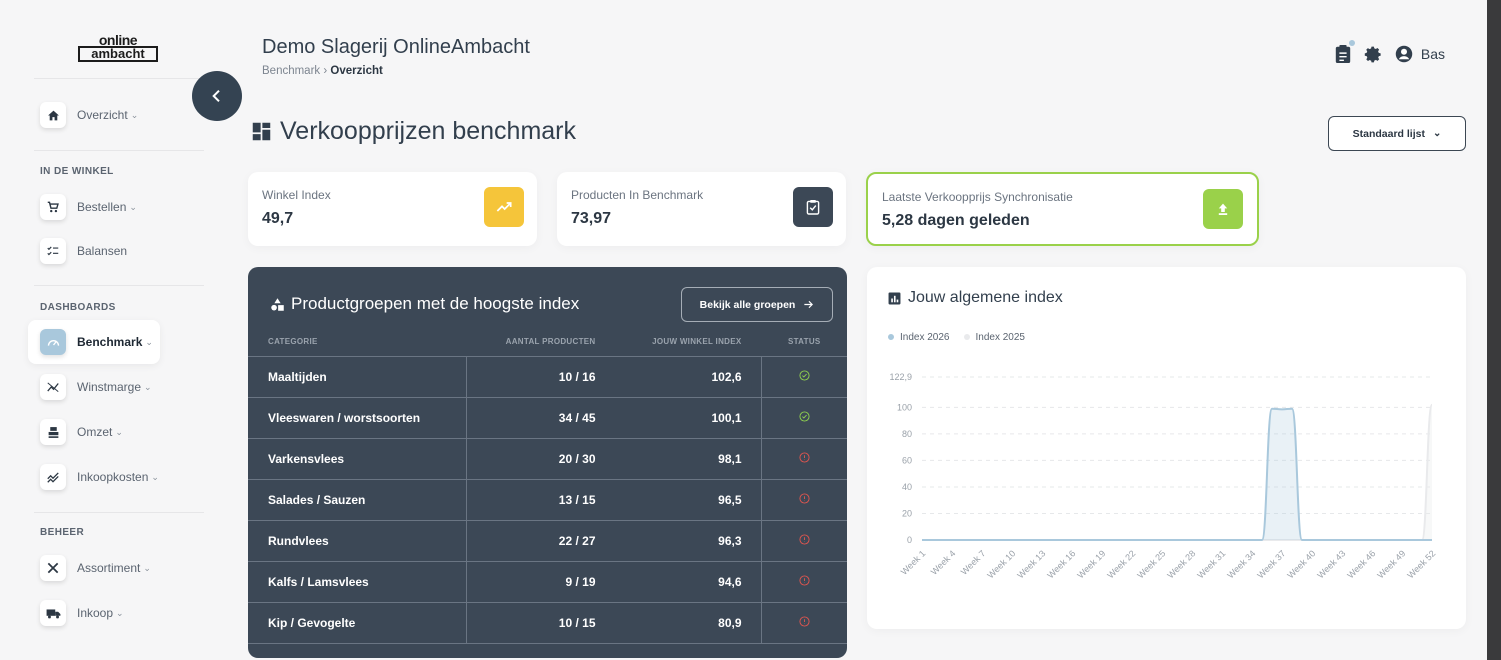 The image size is (1501, 660). What do you see at coordinates (1344, 52) in the screenshot?
I see `clipboard-icon` at bounding box center [1344, 52].